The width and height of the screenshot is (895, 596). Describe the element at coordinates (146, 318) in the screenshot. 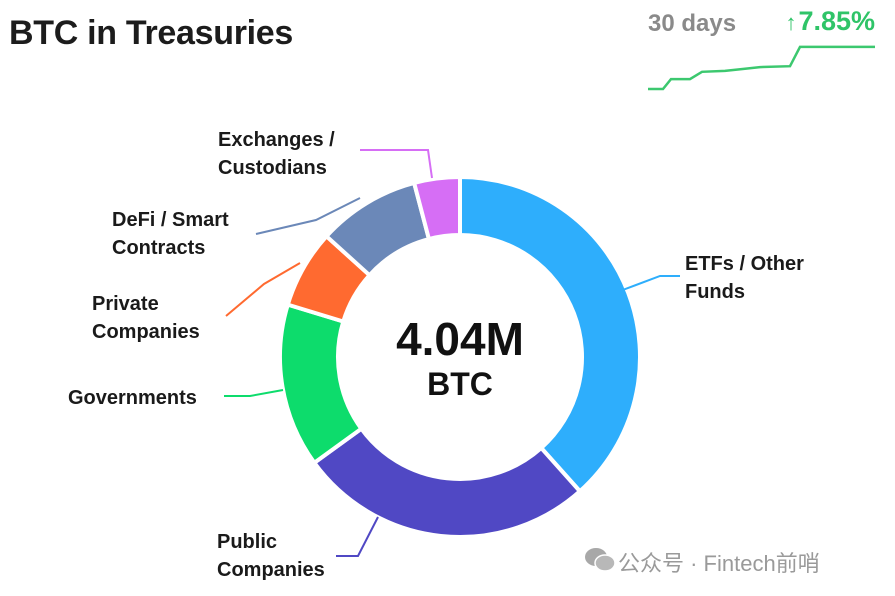

I see `label-private-companies: Private Companies` at that location.